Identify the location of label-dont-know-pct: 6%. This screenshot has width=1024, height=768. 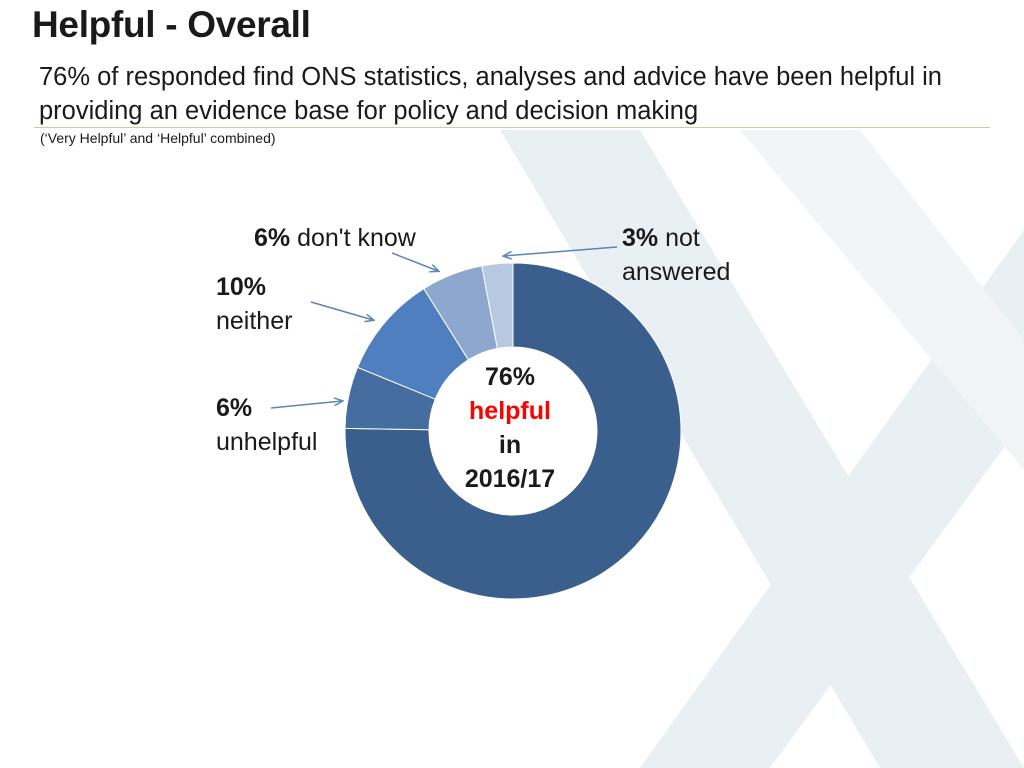
(272, 238).